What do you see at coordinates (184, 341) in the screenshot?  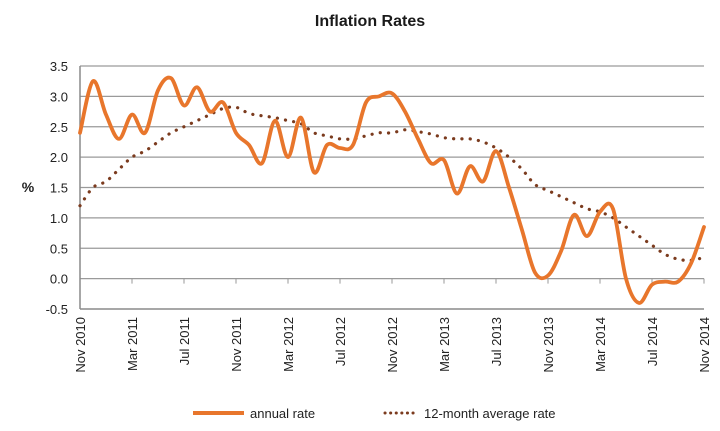 I see `x-tick-label: Jul 2011` at bounding box center [184, 341].